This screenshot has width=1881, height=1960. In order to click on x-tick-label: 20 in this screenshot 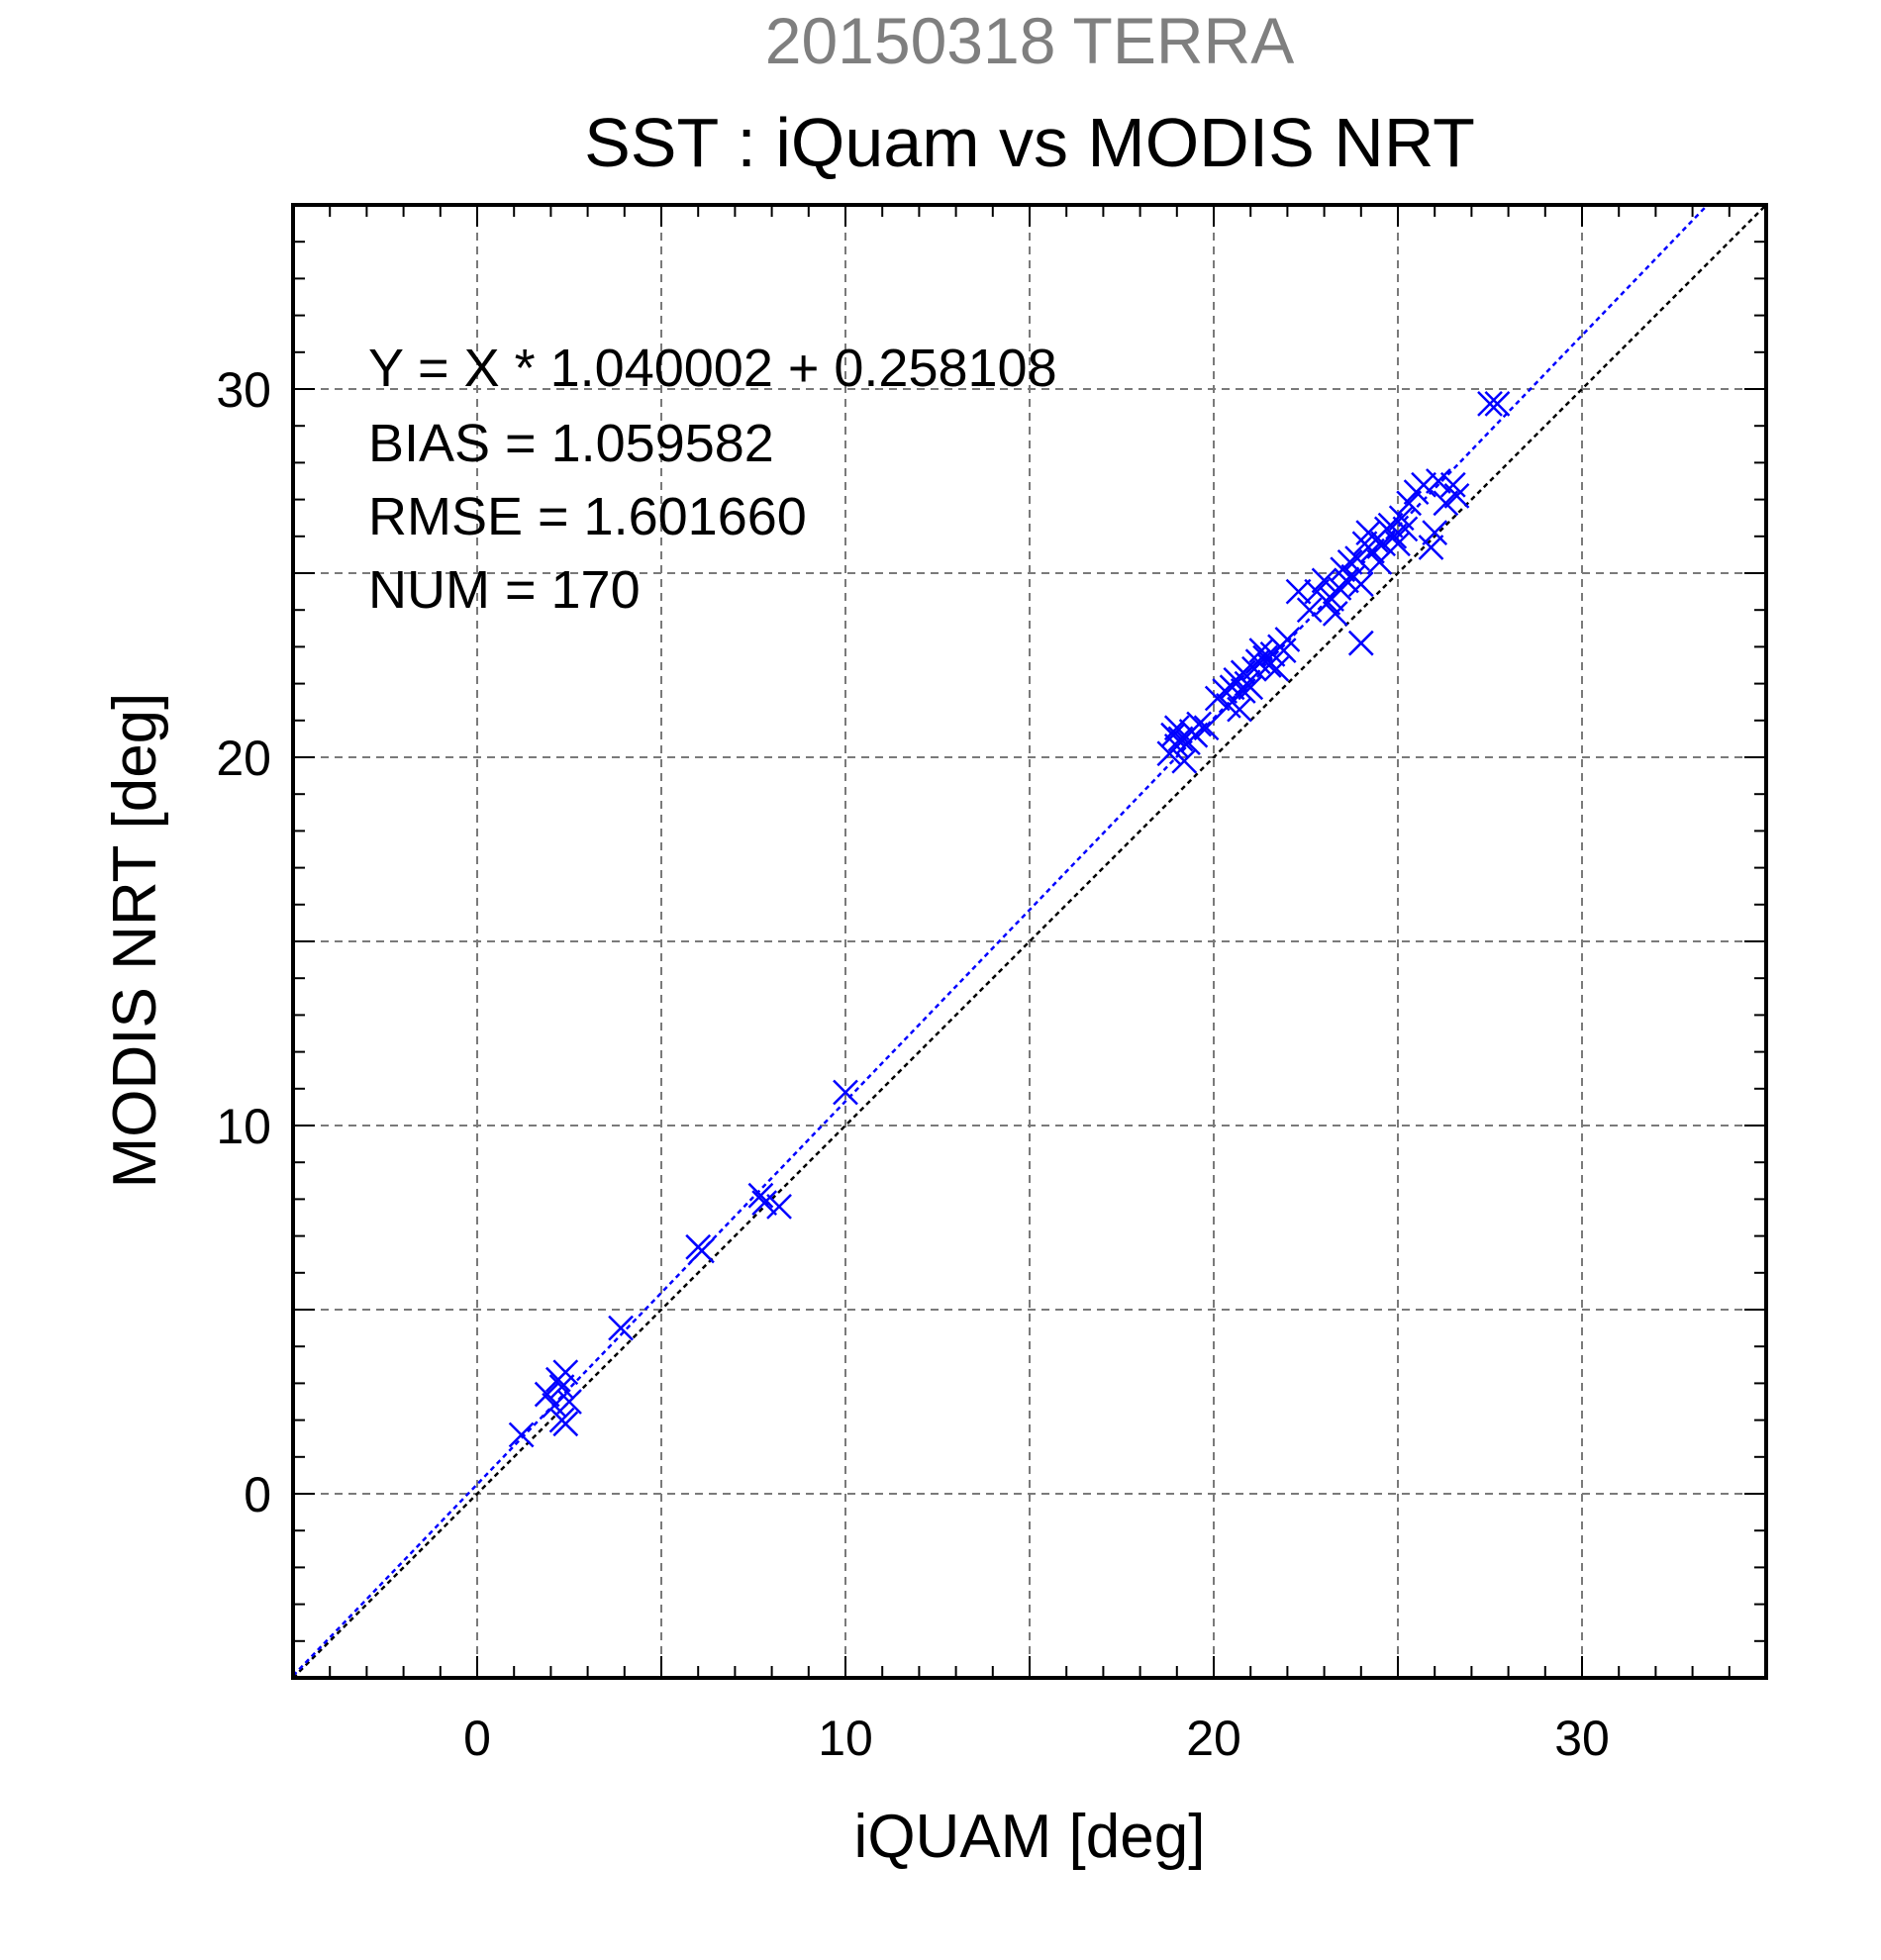, I will do `click(1213, 1738)`.